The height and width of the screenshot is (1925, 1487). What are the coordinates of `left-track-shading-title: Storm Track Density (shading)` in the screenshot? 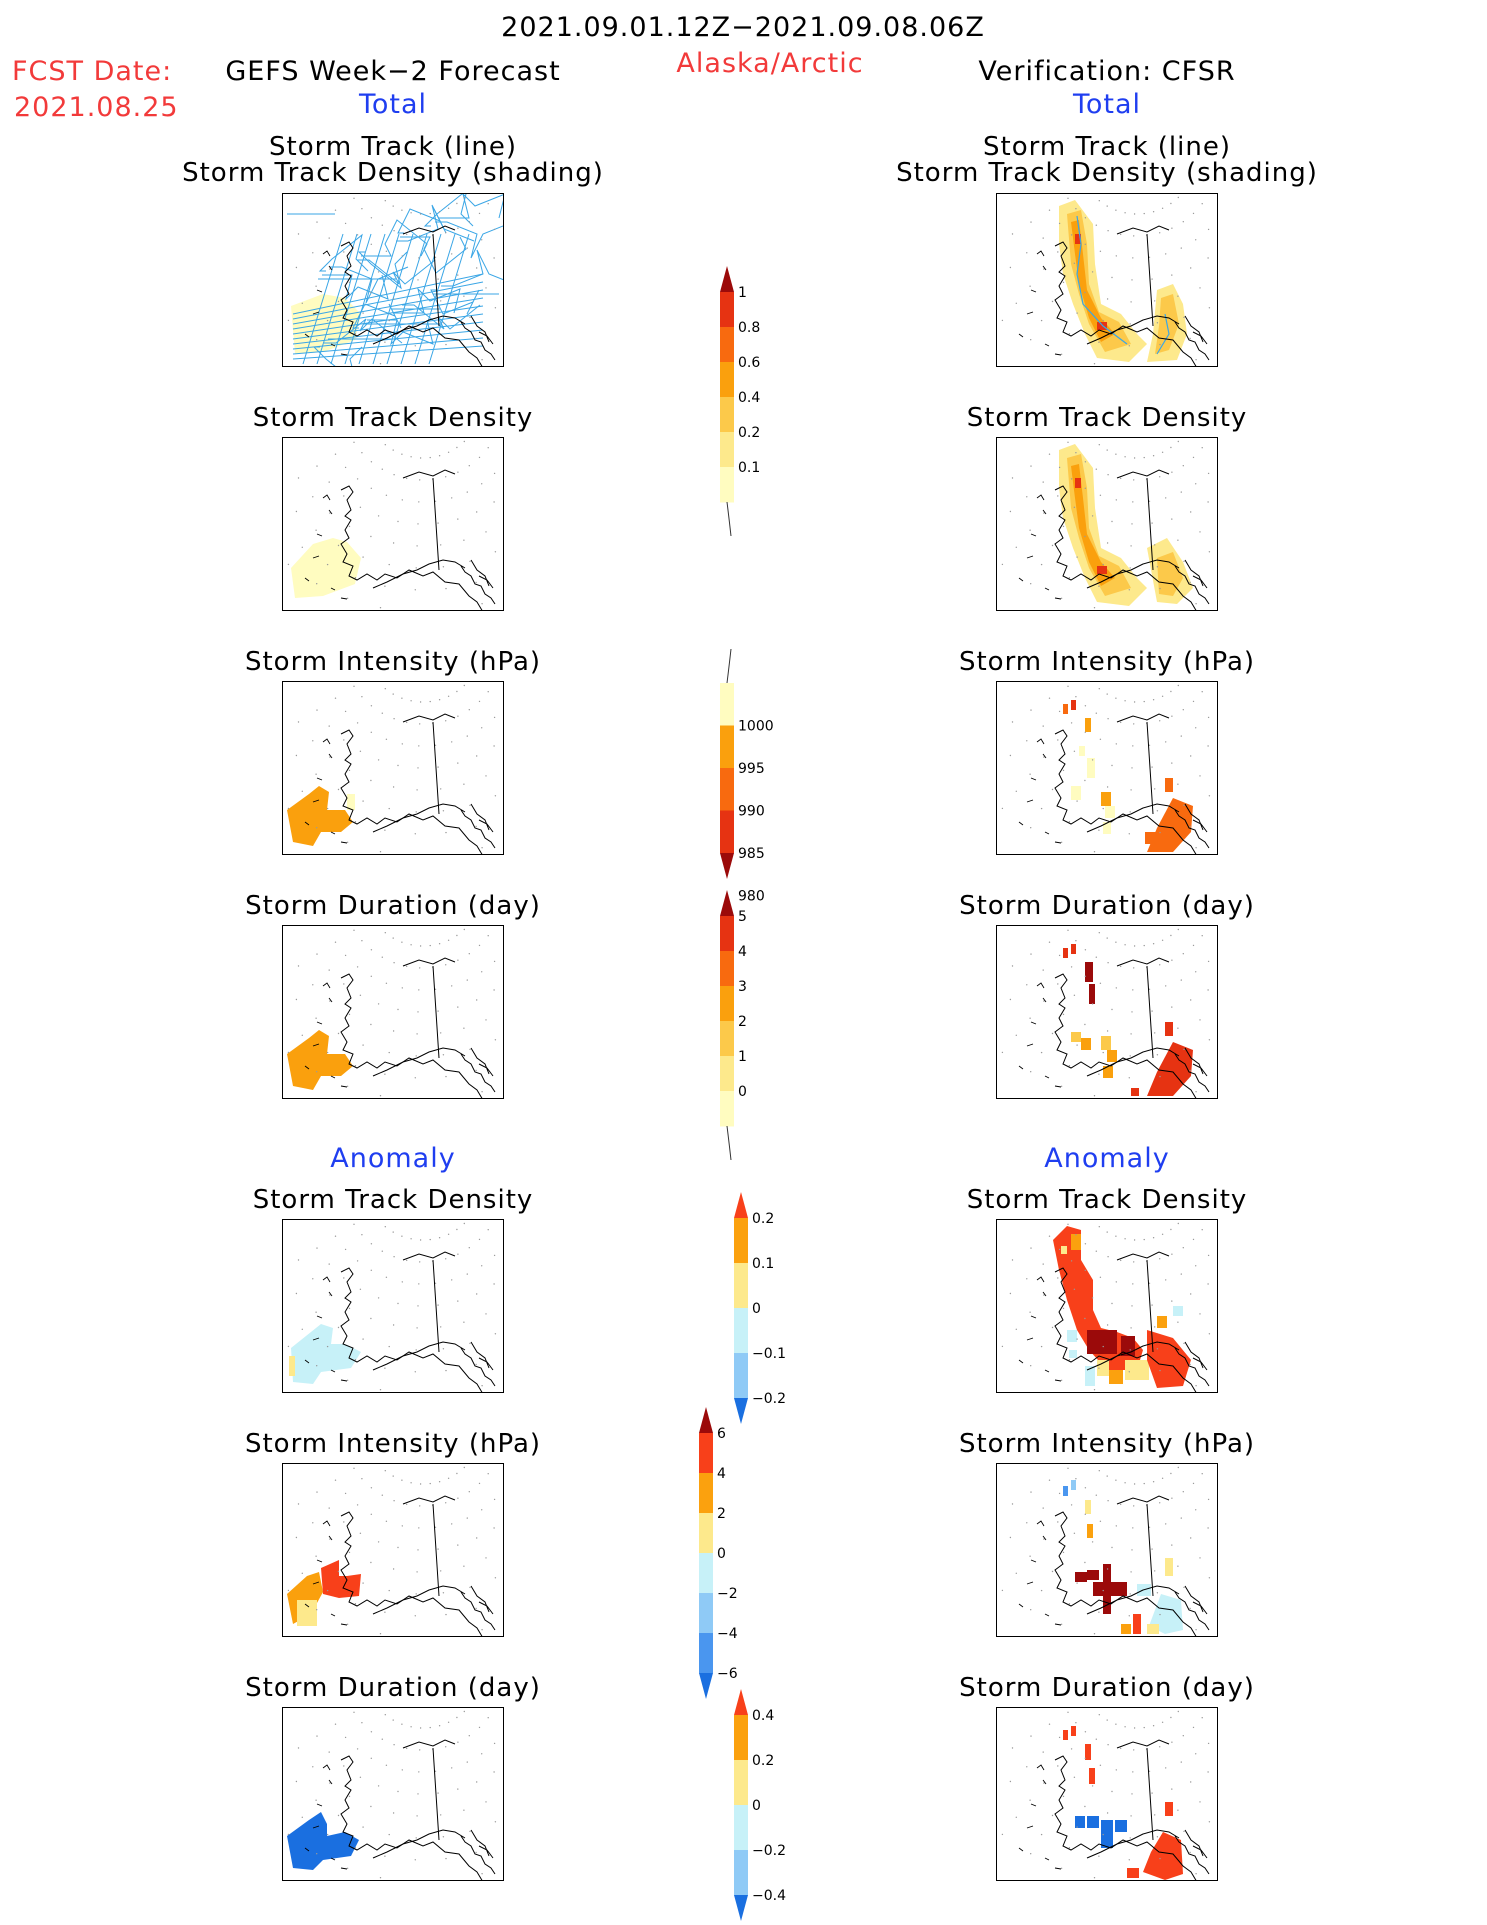 It's located at (393, 173).